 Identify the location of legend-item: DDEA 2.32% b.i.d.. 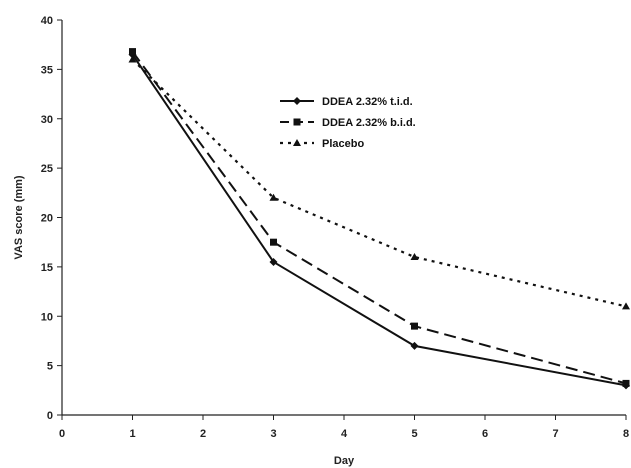
(348, 123).